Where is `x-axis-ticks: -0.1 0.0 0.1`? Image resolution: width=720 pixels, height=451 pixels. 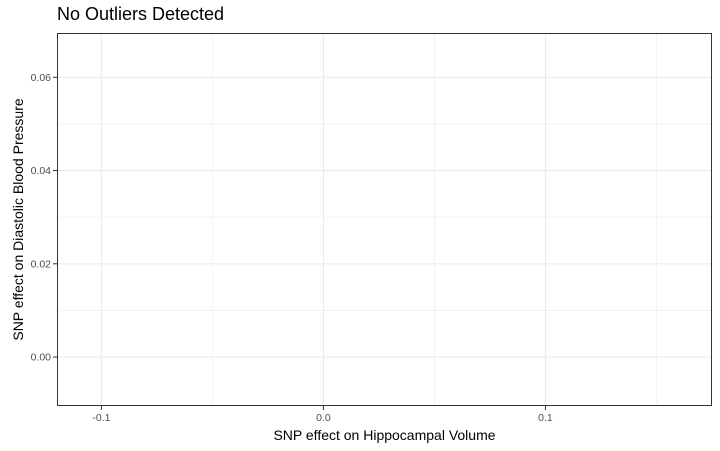 x-axis-ticks: -0.1 0.0 0.1 is located at coordinates (322, 415).